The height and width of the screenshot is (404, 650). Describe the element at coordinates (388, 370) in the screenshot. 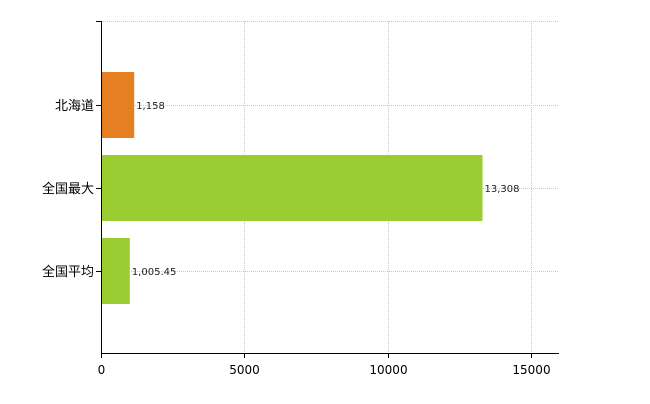

I see `x-tick-label-3: 10000` at that location.